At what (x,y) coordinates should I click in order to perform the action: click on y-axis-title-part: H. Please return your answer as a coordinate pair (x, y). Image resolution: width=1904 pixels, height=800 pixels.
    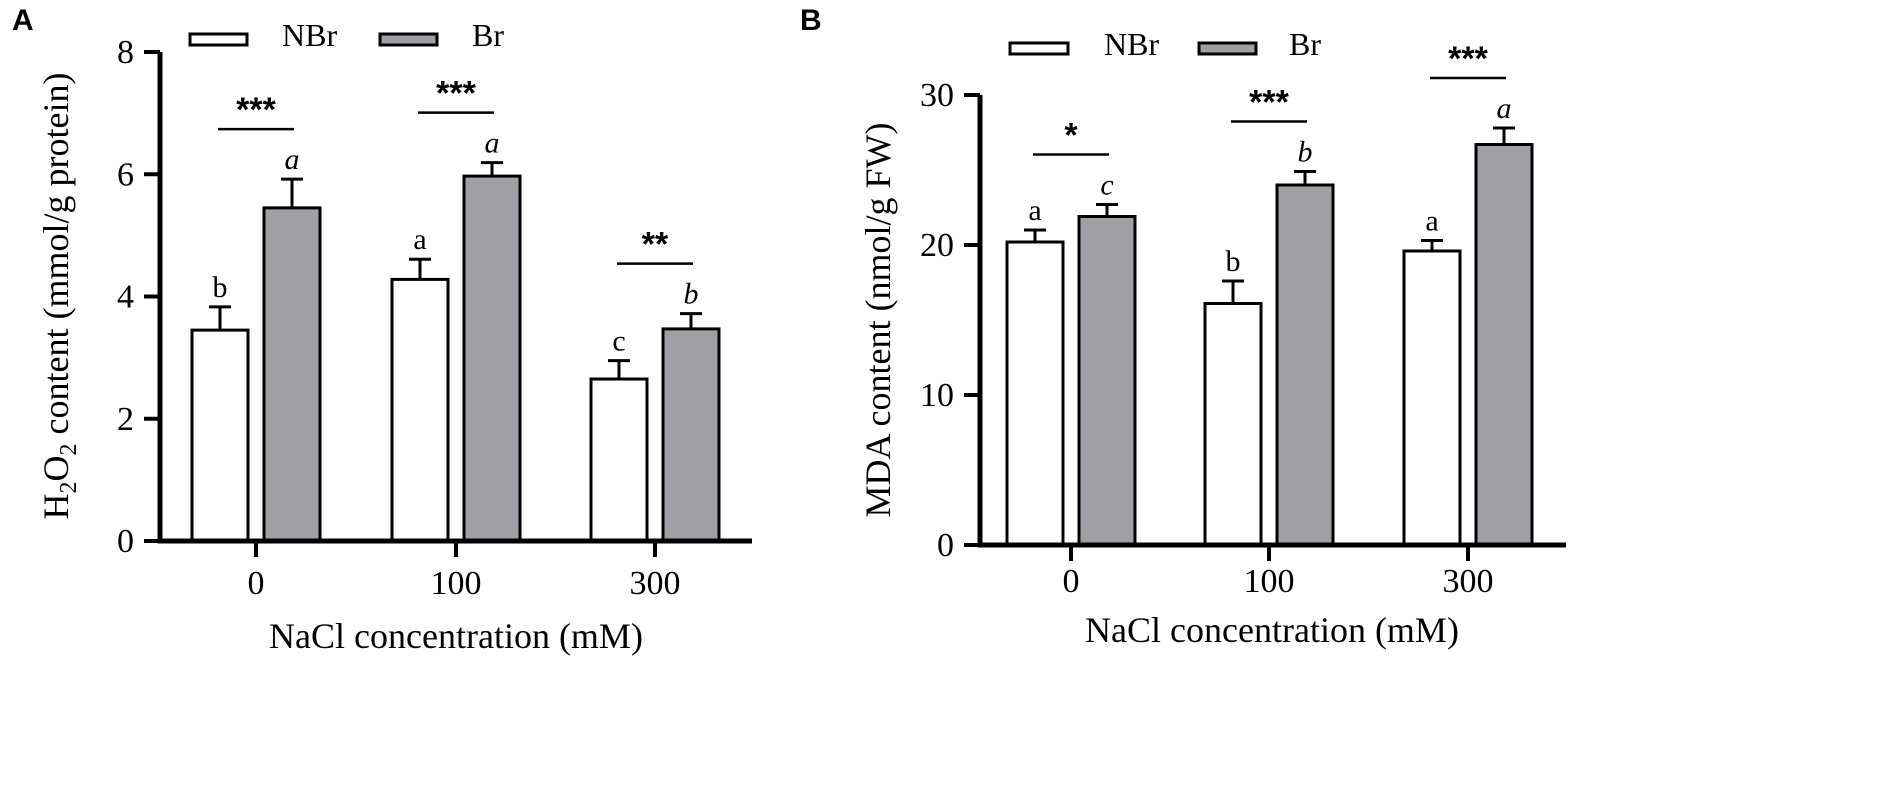
    Looking at the image, I should click on (56, 506).